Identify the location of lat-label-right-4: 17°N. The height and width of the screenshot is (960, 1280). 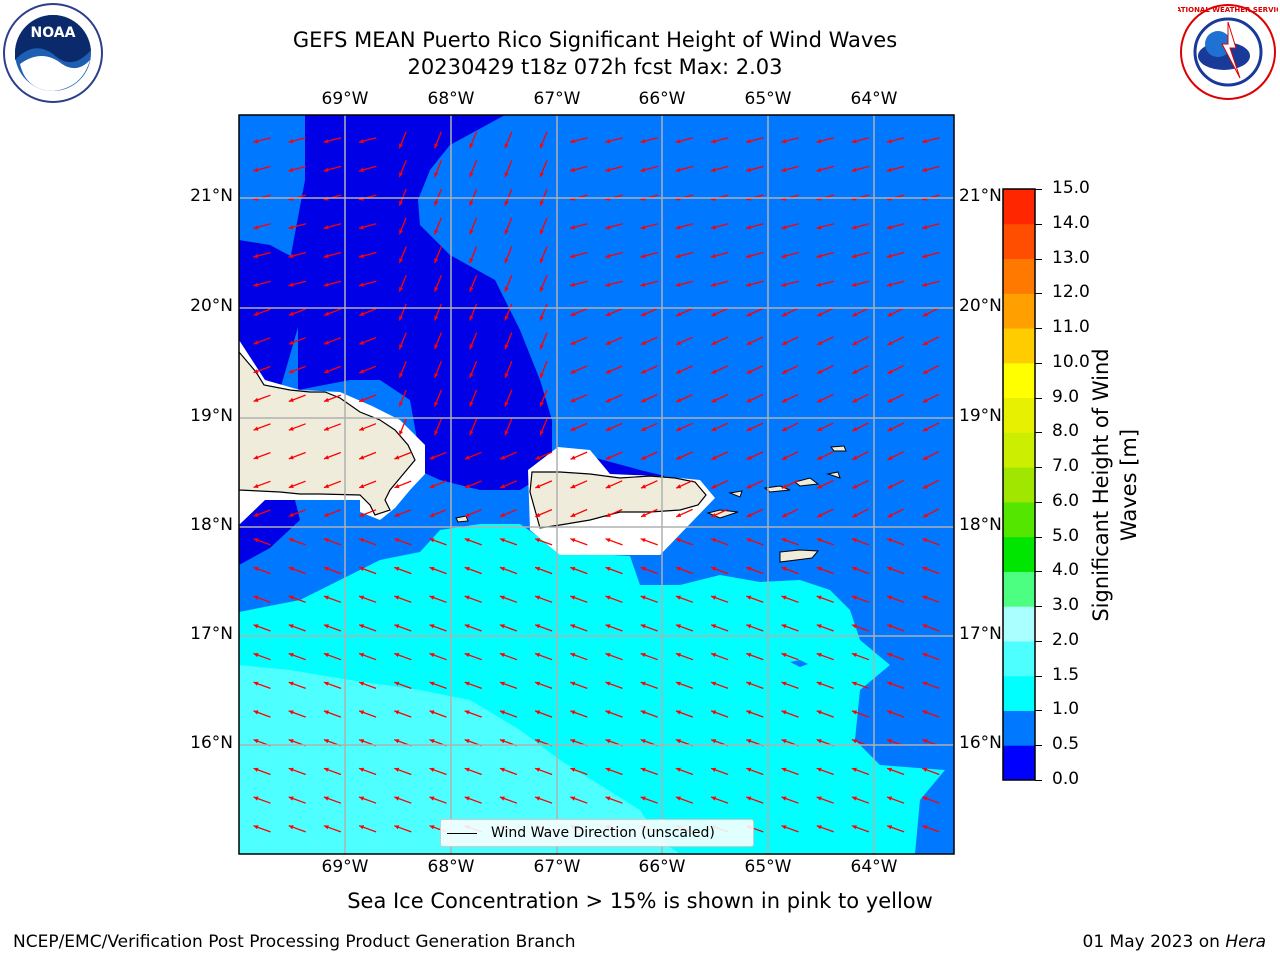
(980, 634).